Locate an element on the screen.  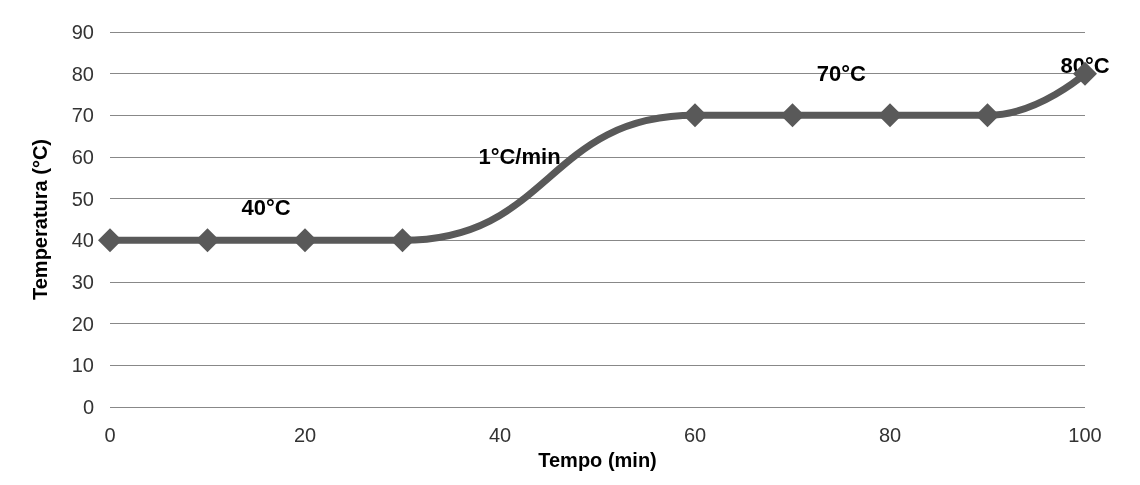
x-tick-label: 100 is located at coordinates (1085, 435).